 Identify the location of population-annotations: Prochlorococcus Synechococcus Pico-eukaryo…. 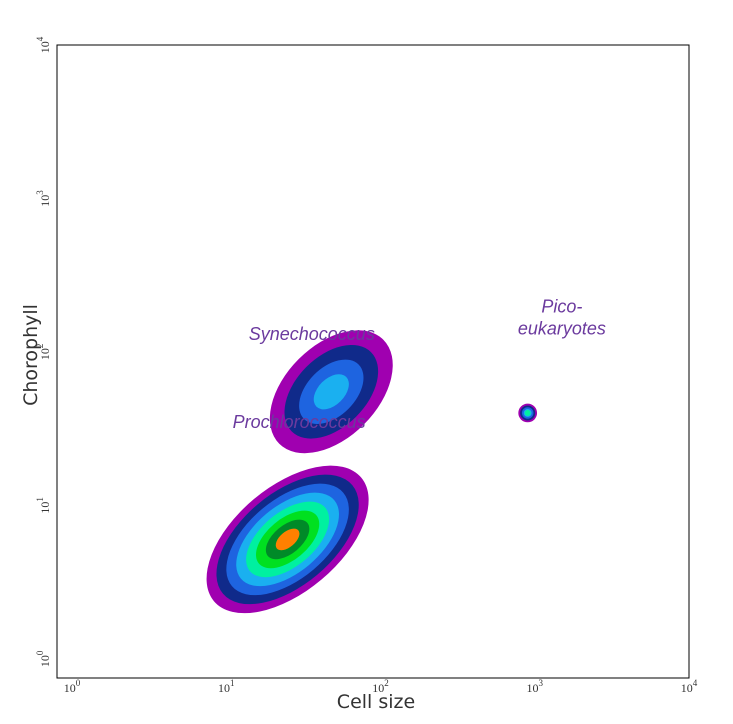
(419, 364).